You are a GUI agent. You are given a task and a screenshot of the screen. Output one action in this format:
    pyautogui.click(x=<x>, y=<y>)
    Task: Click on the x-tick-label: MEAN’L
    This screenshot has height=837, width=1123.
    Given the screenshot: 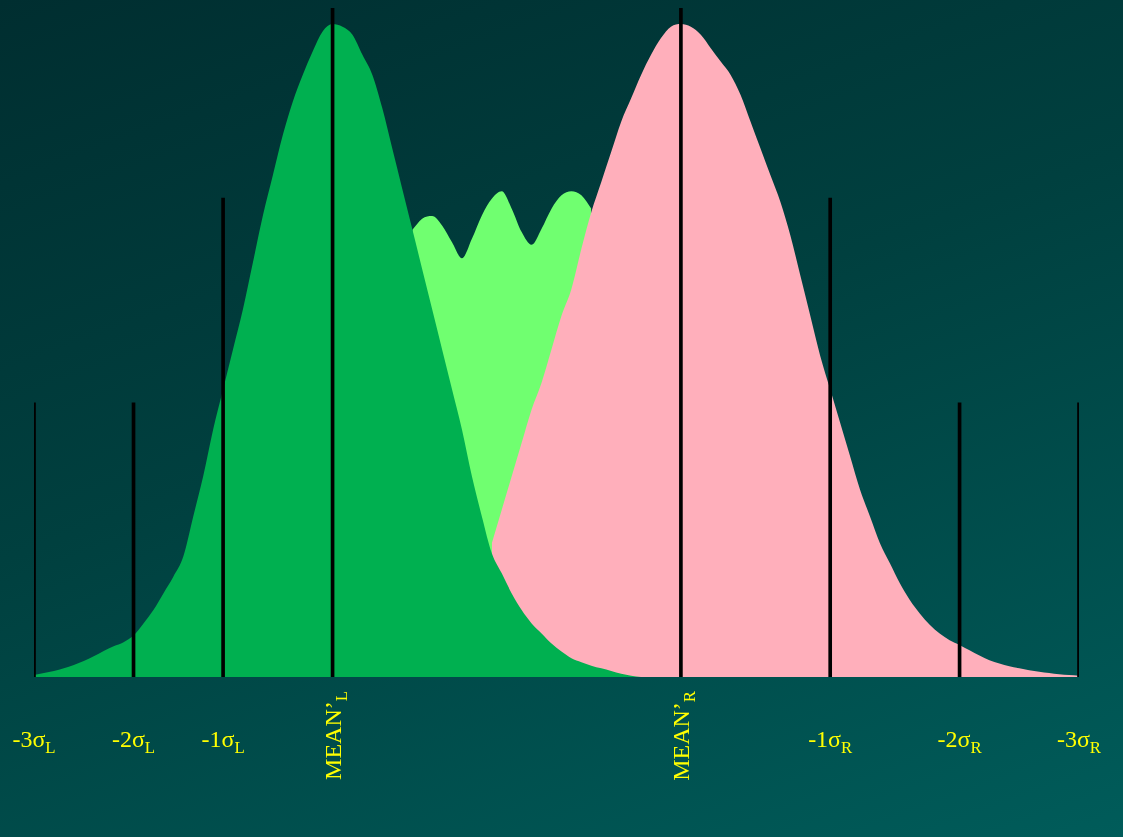 What is the action you would take?
    pyautogui.click(x=335, y=735)
    